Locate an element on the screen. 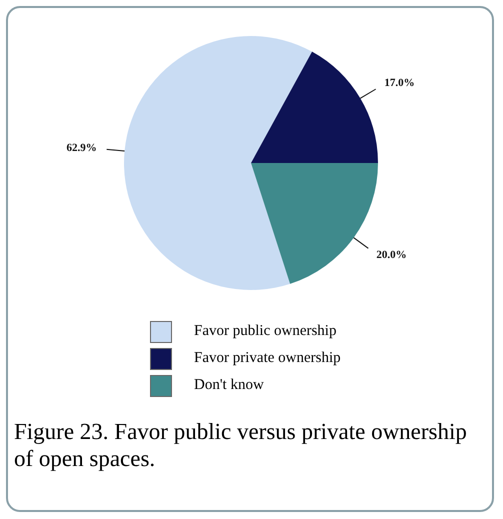  data-label: 17.0% is located at coordinates (399, 82).